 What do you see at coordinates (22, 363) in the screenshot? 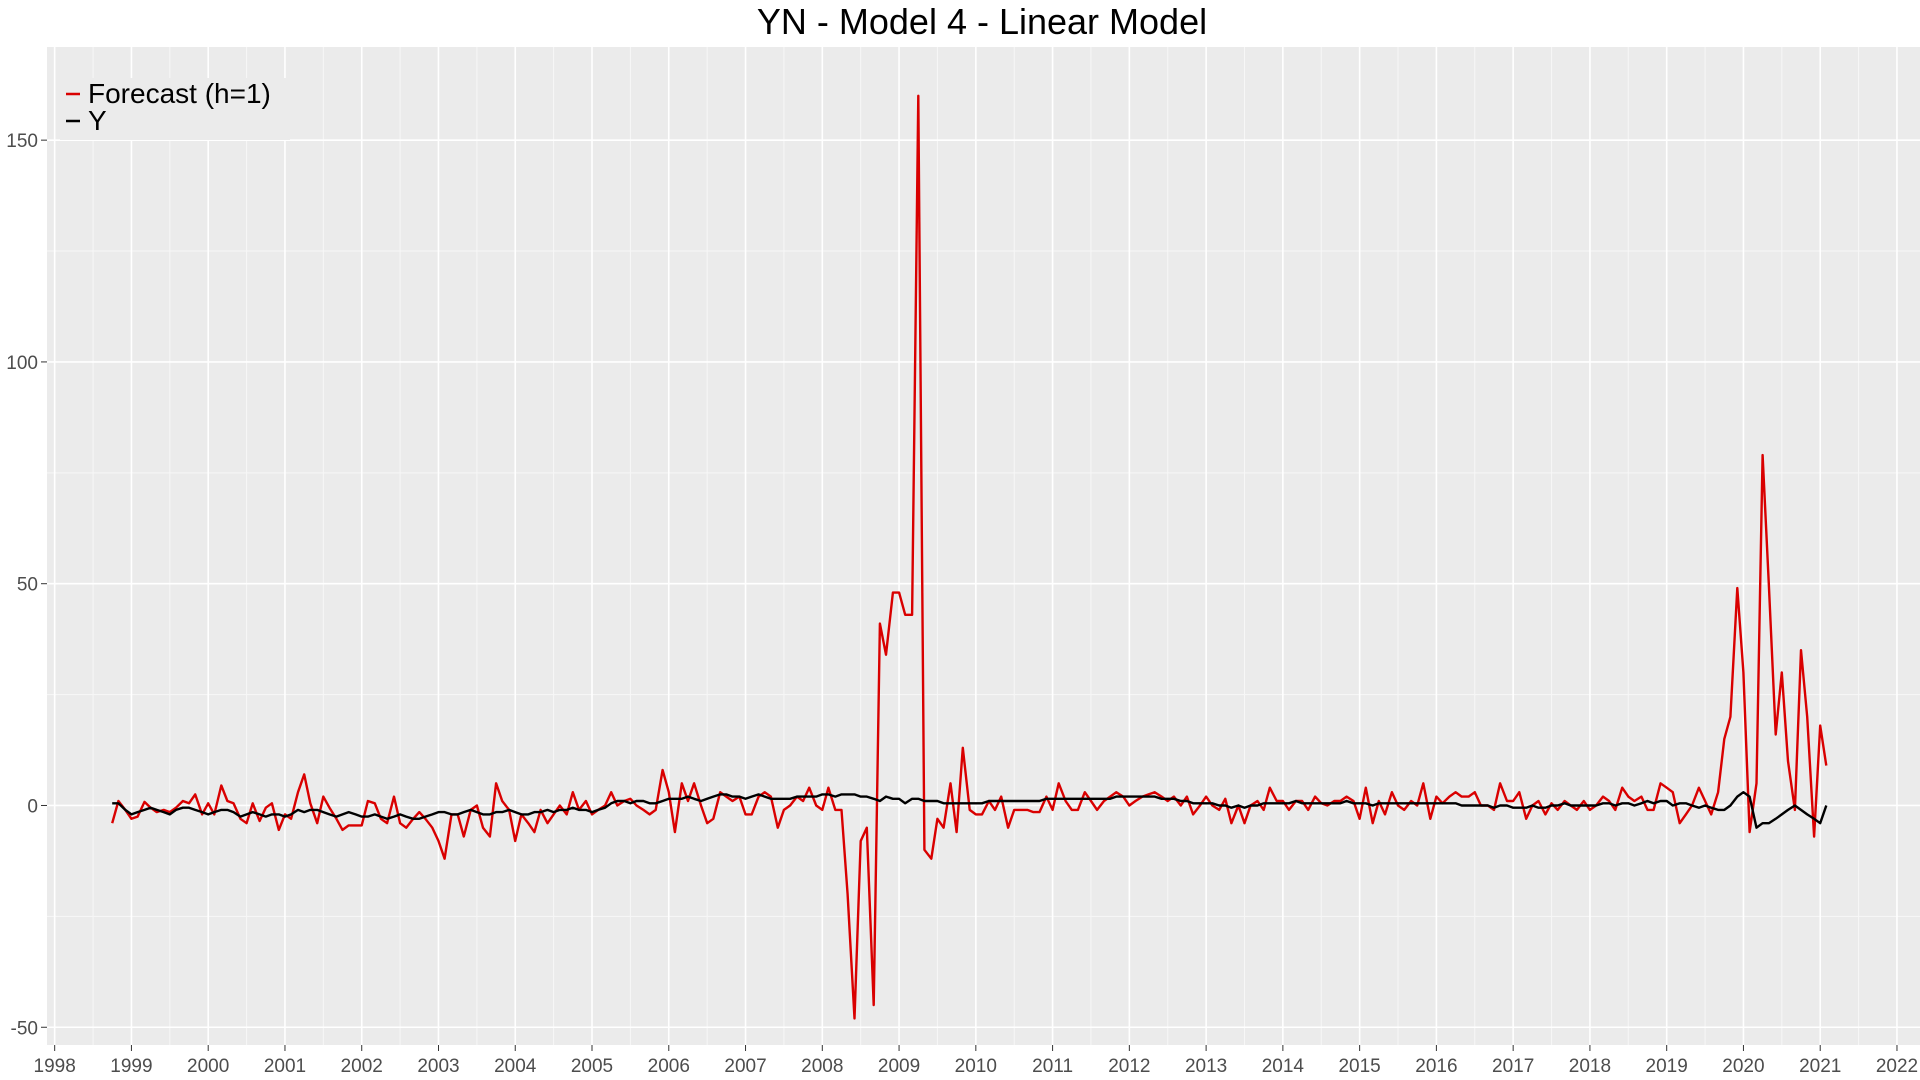
I see `y-tick-label: 100` at bounding box center [22, 363].